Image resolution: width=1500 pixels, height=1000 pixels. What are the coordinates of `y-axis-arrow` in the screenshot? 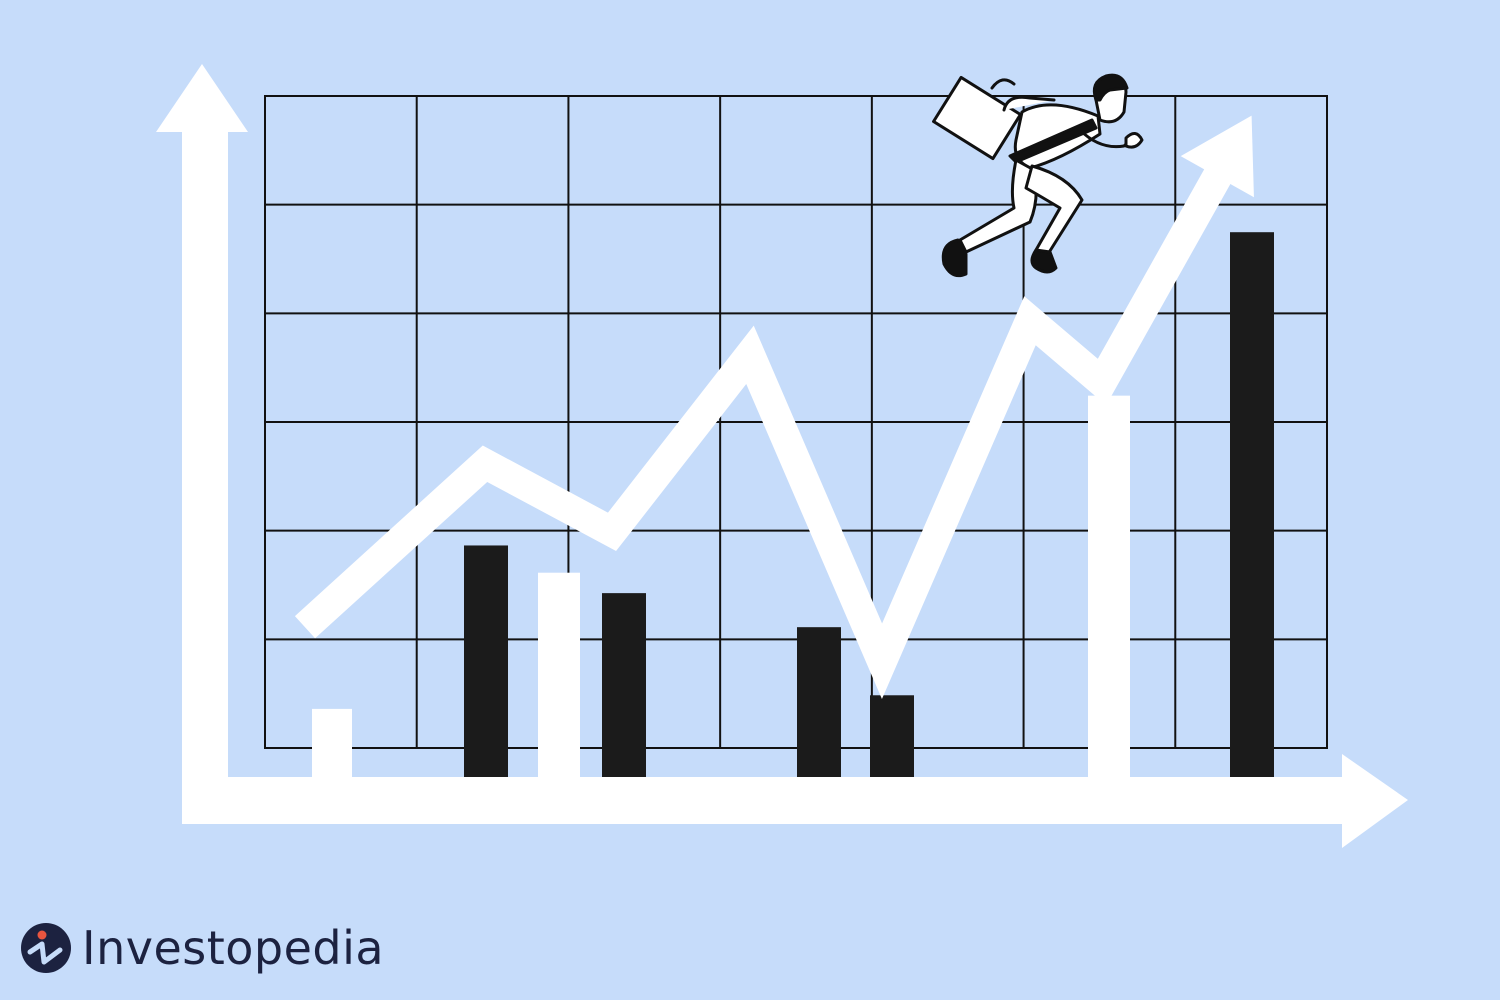 It's located at (202, 432).